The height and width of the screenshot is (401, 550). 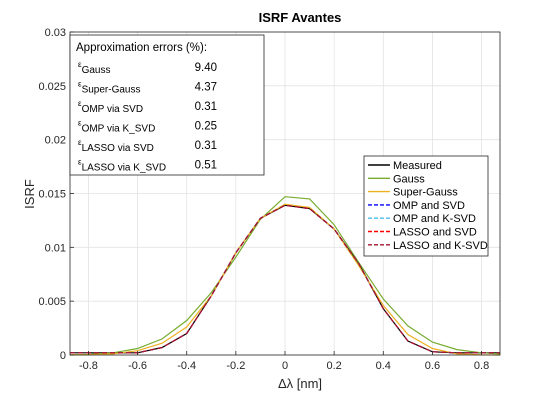 What do you see at coordinates (409, 179) in the screenshot?
I see `legend-label: Gauss` at bounding box center [409, 179].